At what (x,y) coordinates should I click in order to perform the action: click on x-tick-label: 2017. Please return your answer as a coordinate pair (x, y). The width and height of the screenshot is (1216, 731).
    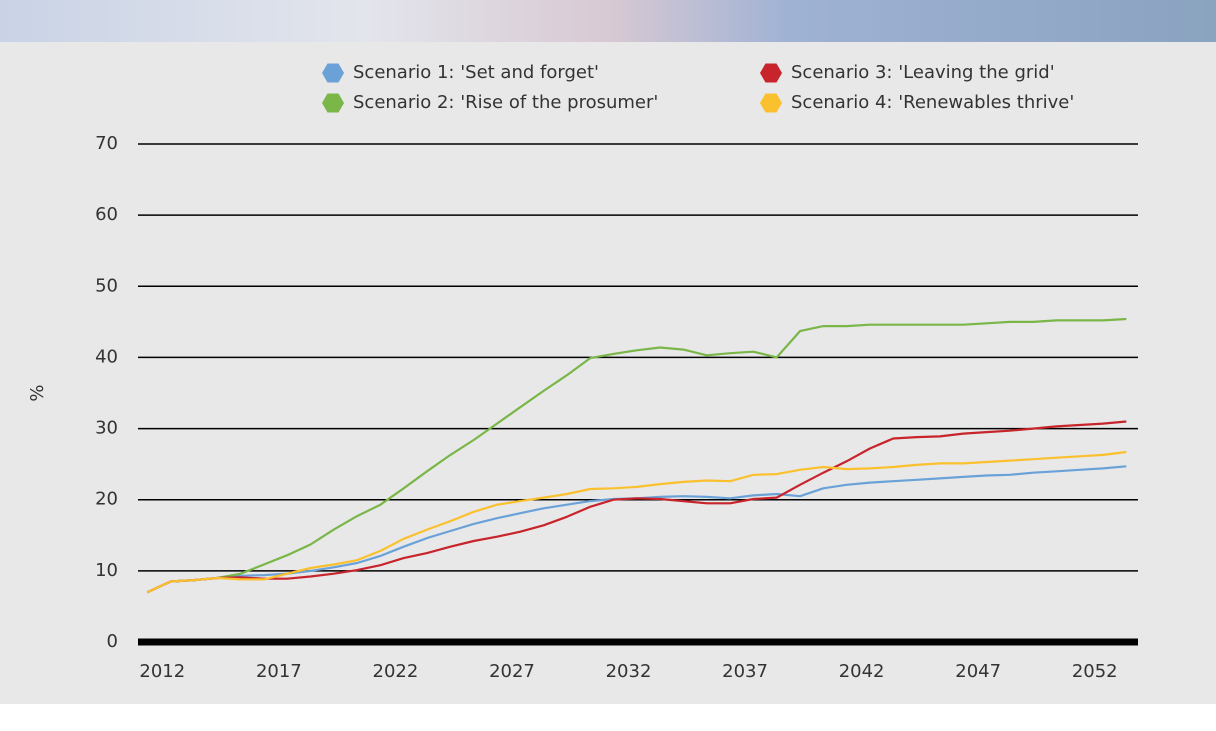
    Looking at the image, I should click on (279, 671).